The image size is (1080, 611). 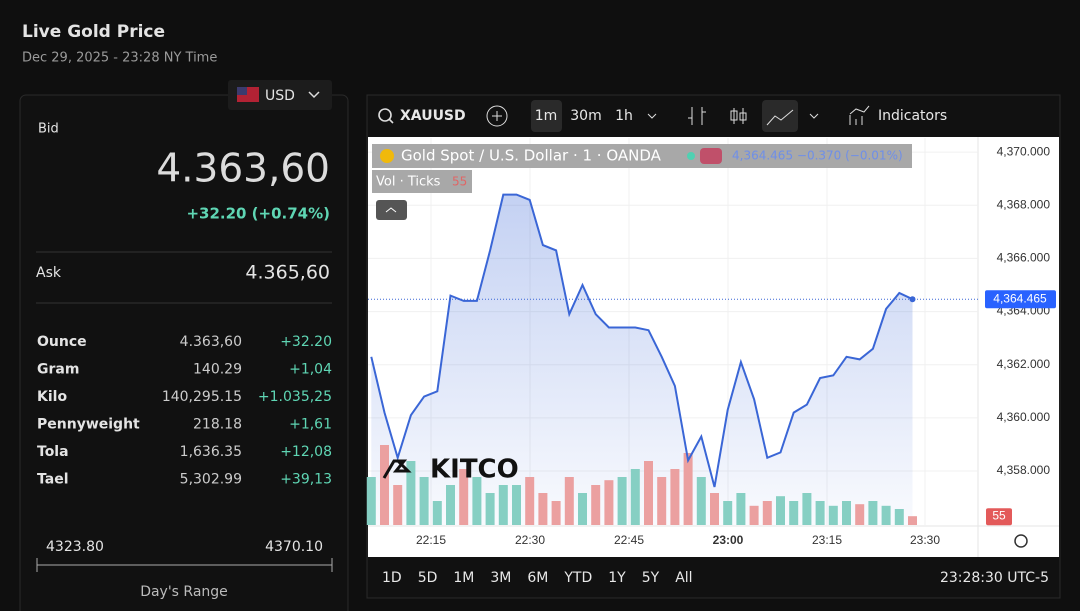 What do you see at coordinates (88, 425) in the screenshot?
I see `unit-name: Pennyweight` at bounding box center [88, 425].